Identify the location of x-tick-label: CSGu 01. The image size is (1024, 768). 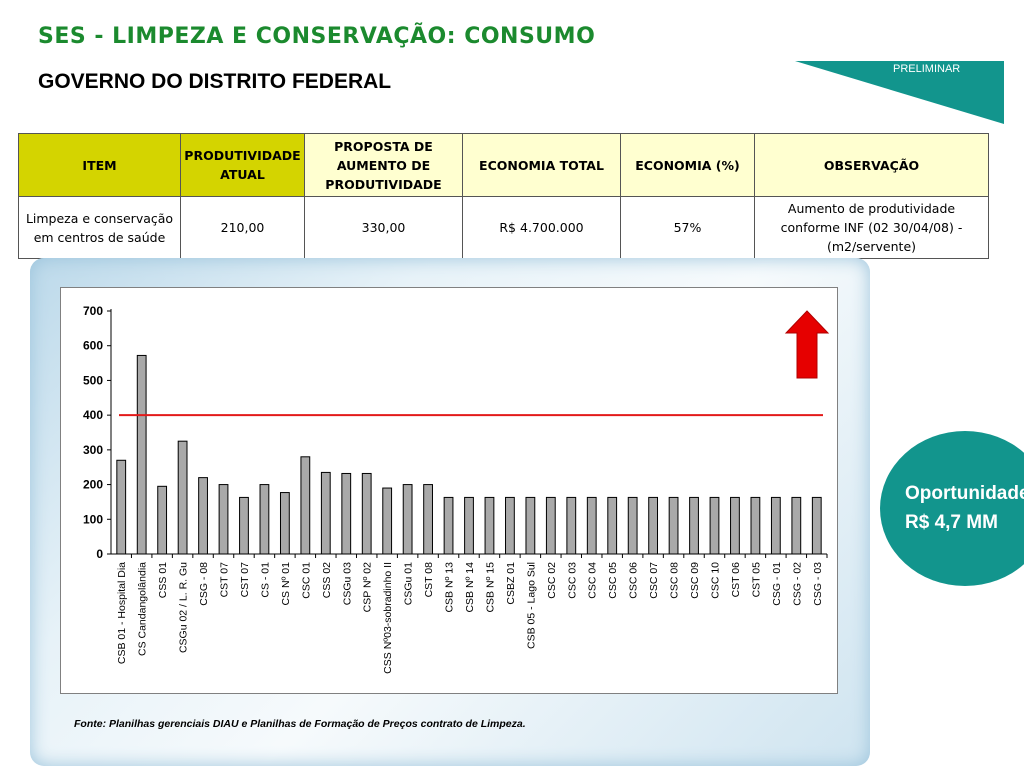
(409, 583).